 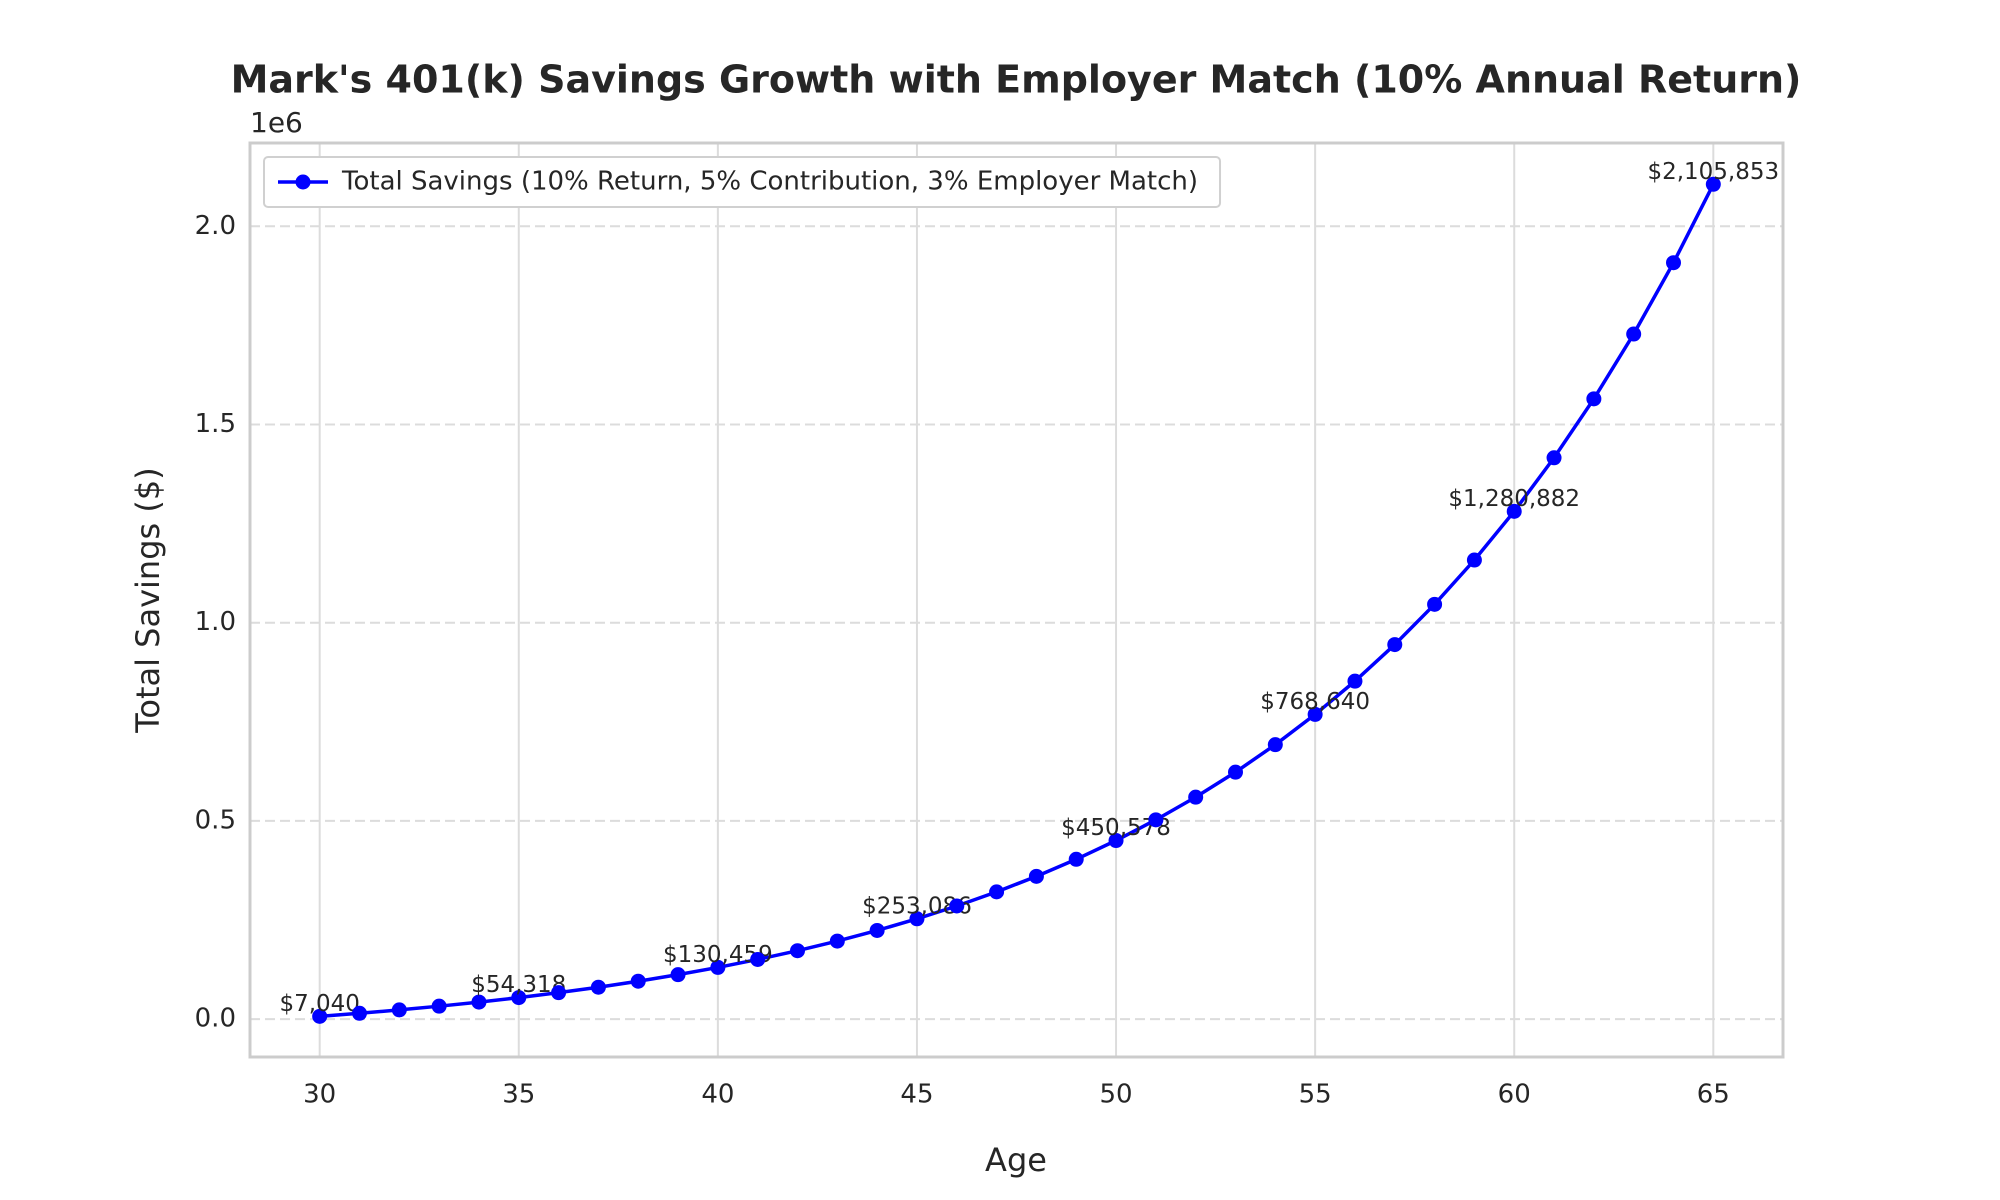 I want to click on legend-box, so click(x=742, y=182).